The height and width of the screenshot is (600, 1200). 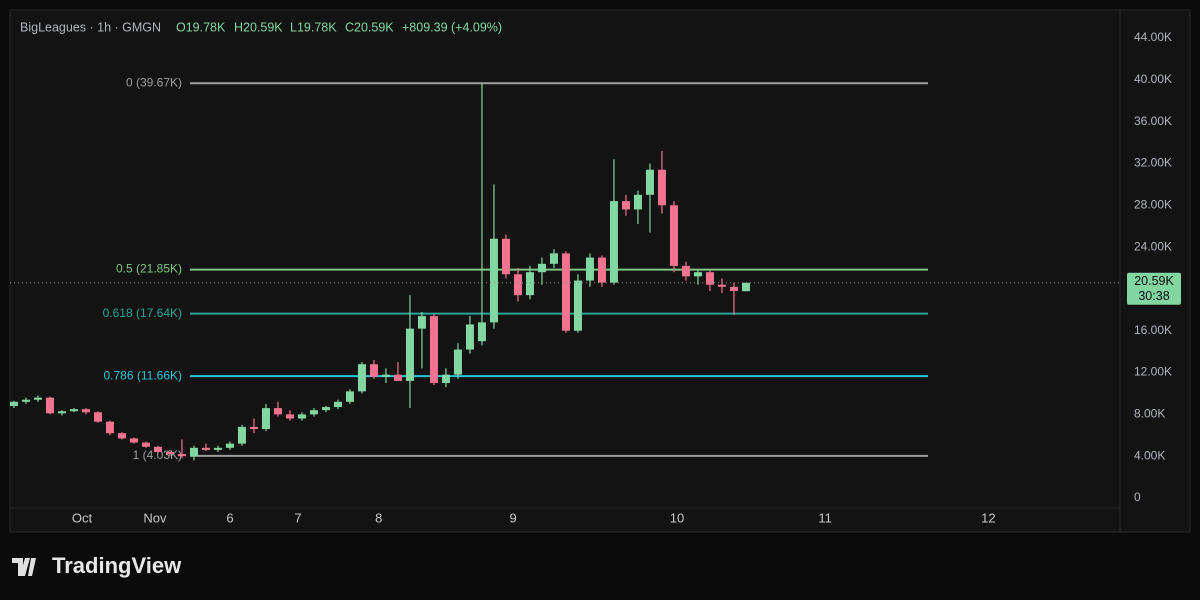 I want to click on y-tick-label: 28.00K, so click(x=1153, y=204).